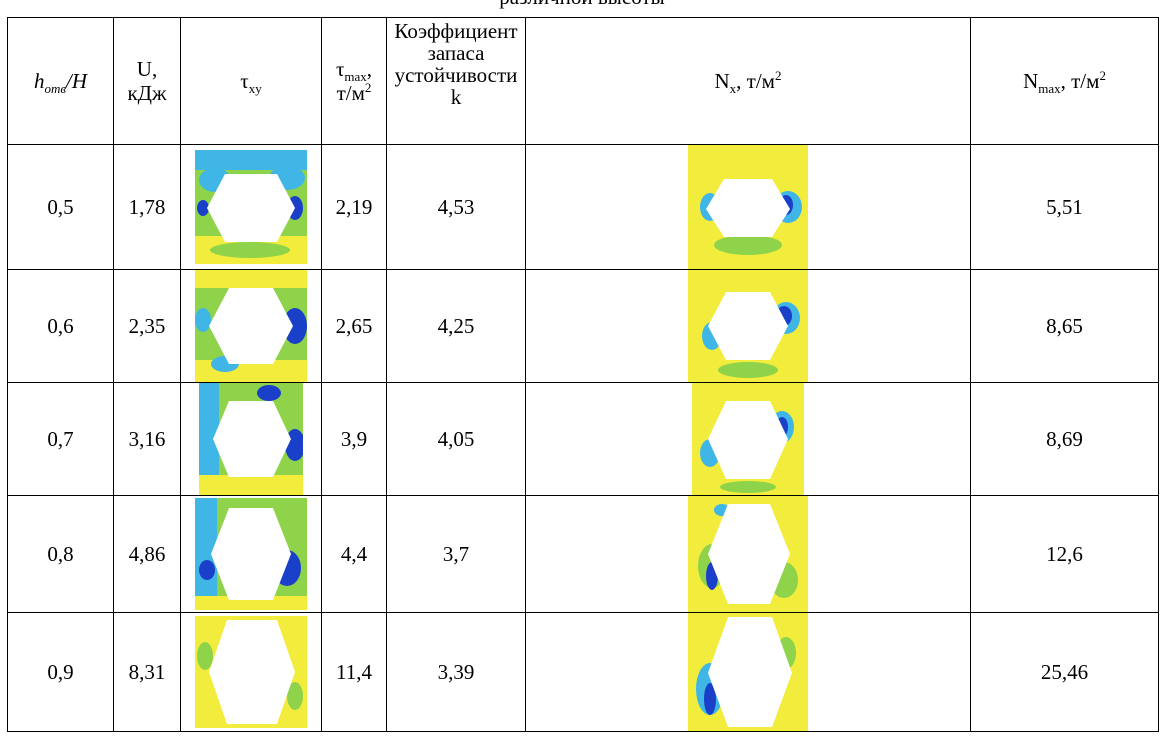 This screenshot has width=1164, height=749. I want to click on safety-factor-cell: 3,39, so click(456, 672).